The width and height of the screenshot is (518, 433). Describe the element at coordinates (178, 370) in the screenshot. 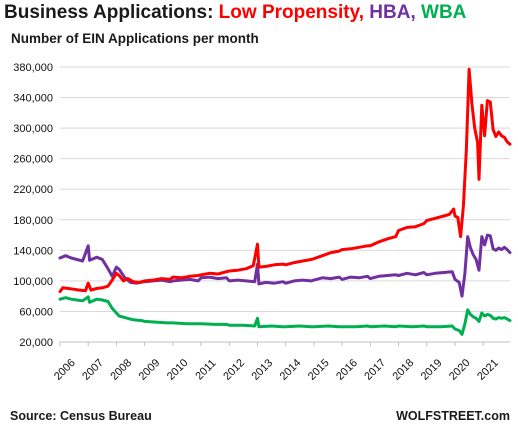

I see `x-tick-label: 2010` at that location.